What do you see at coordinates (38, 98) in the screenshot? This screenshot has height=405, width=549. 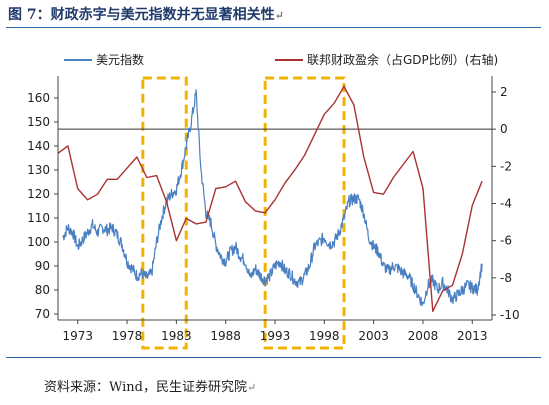 I see `left-axis-tick-label: 160` at bounding box center [38, 98].